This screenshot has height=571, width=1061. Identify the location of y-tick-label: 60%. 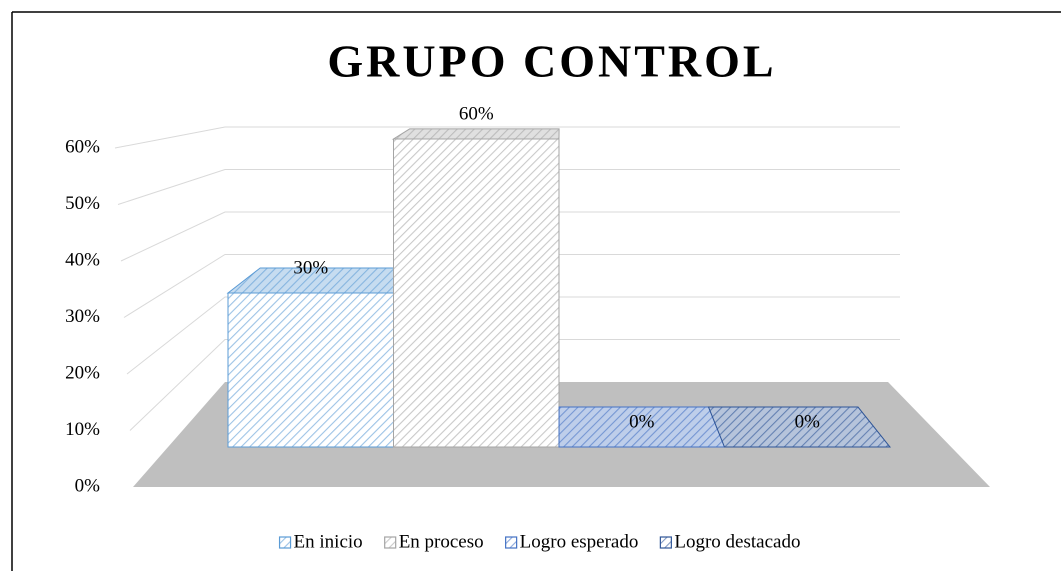
(82, 146).